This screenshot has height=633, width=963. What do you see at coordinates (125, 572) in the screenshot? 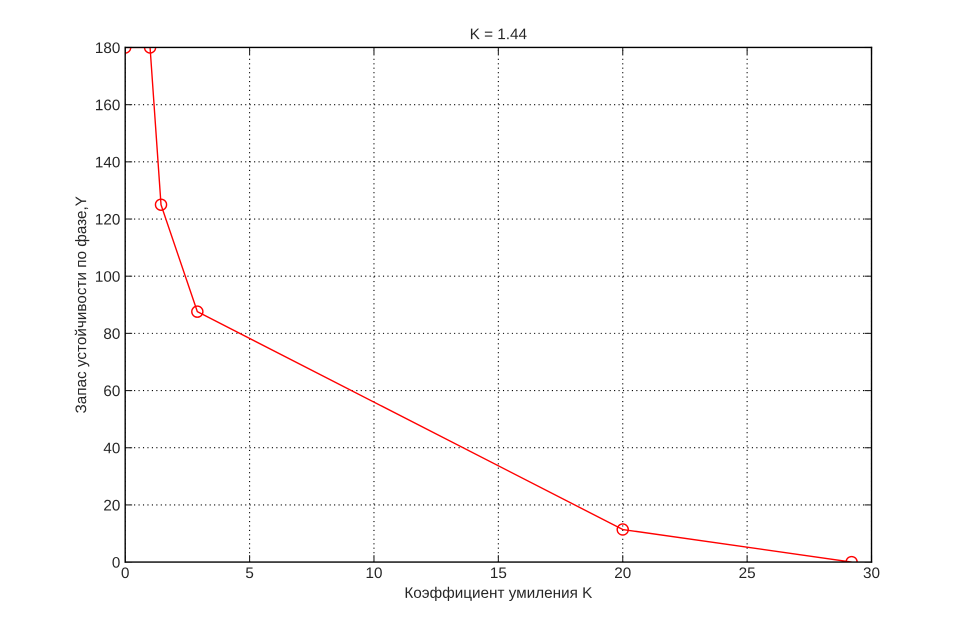
I see `x-tick-label: 0` at bounding box center [125, 572].